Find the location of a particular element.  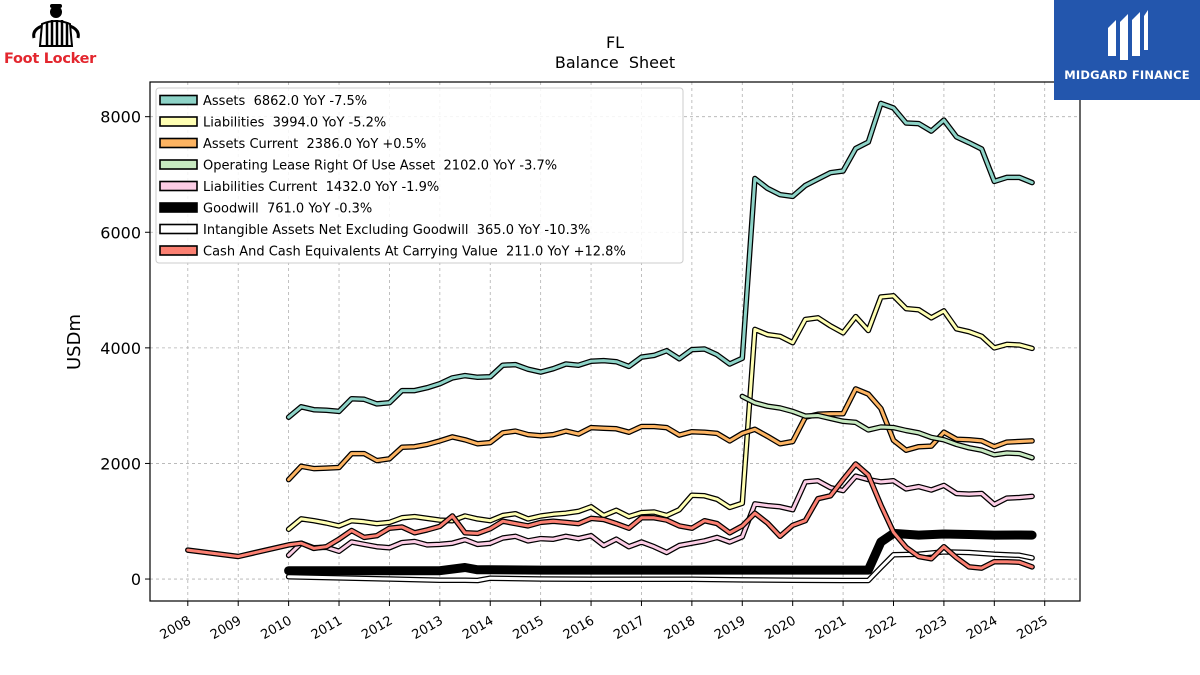

referee-icon is located at coordinates (56, 25).